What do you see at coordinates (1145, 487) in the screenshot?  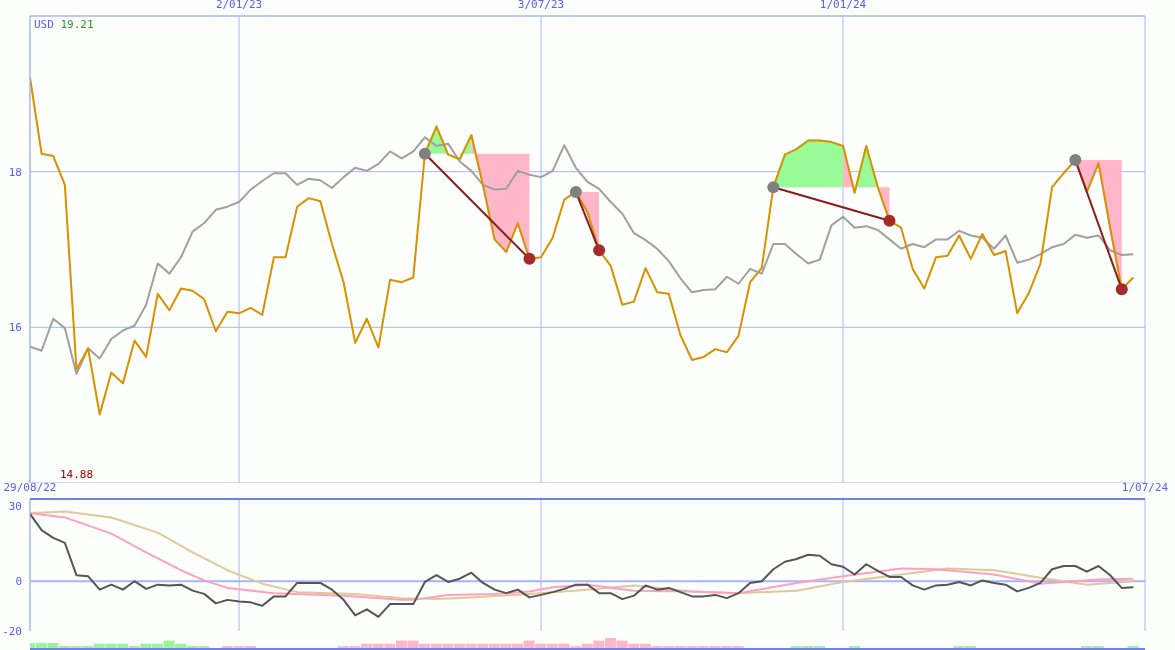 I see `x-tick-label: 1/07/24` at bounding box center [1145, 487].